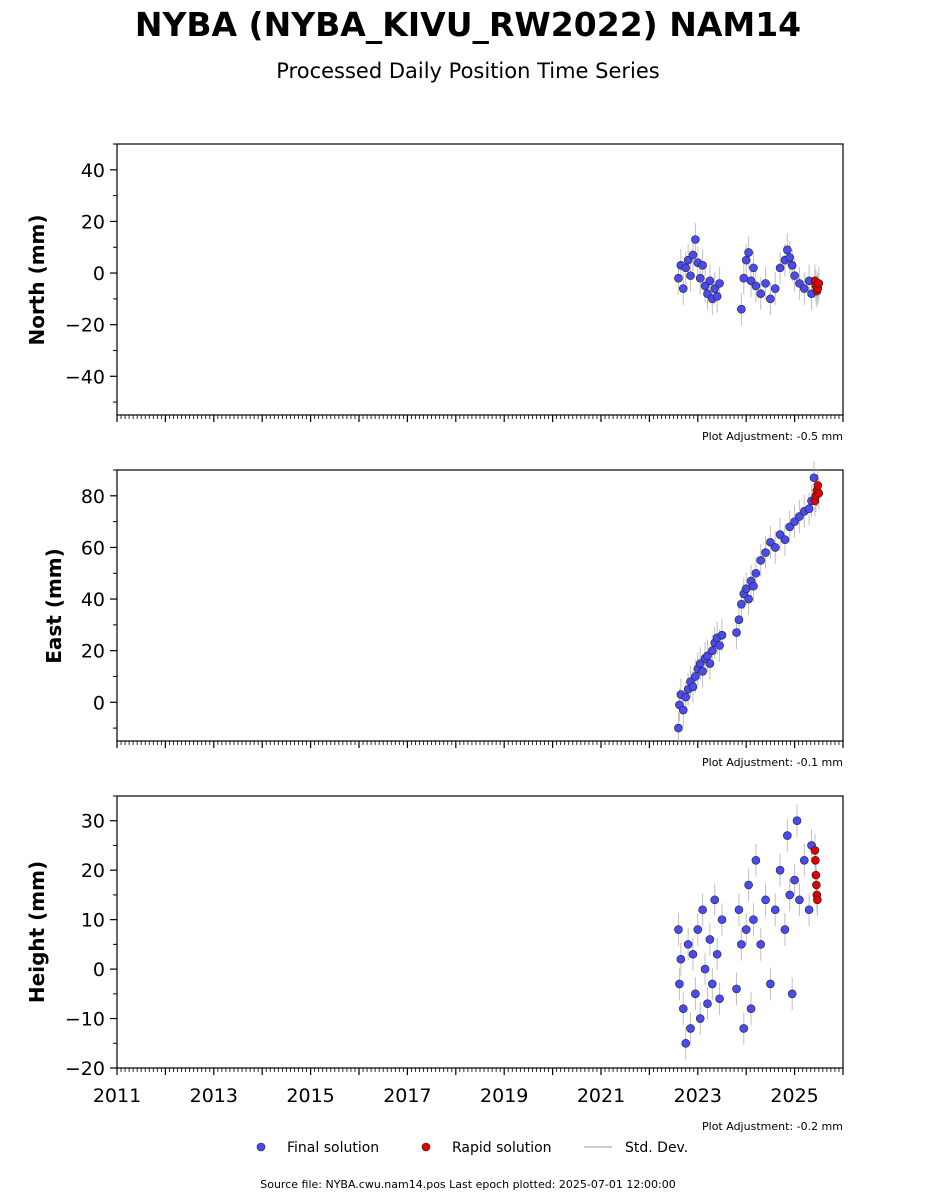  What do you see at coordinates (85, 1069) in the screenshot?
I see `height-ytick-label: −20` at bounding box center [85, 1069].